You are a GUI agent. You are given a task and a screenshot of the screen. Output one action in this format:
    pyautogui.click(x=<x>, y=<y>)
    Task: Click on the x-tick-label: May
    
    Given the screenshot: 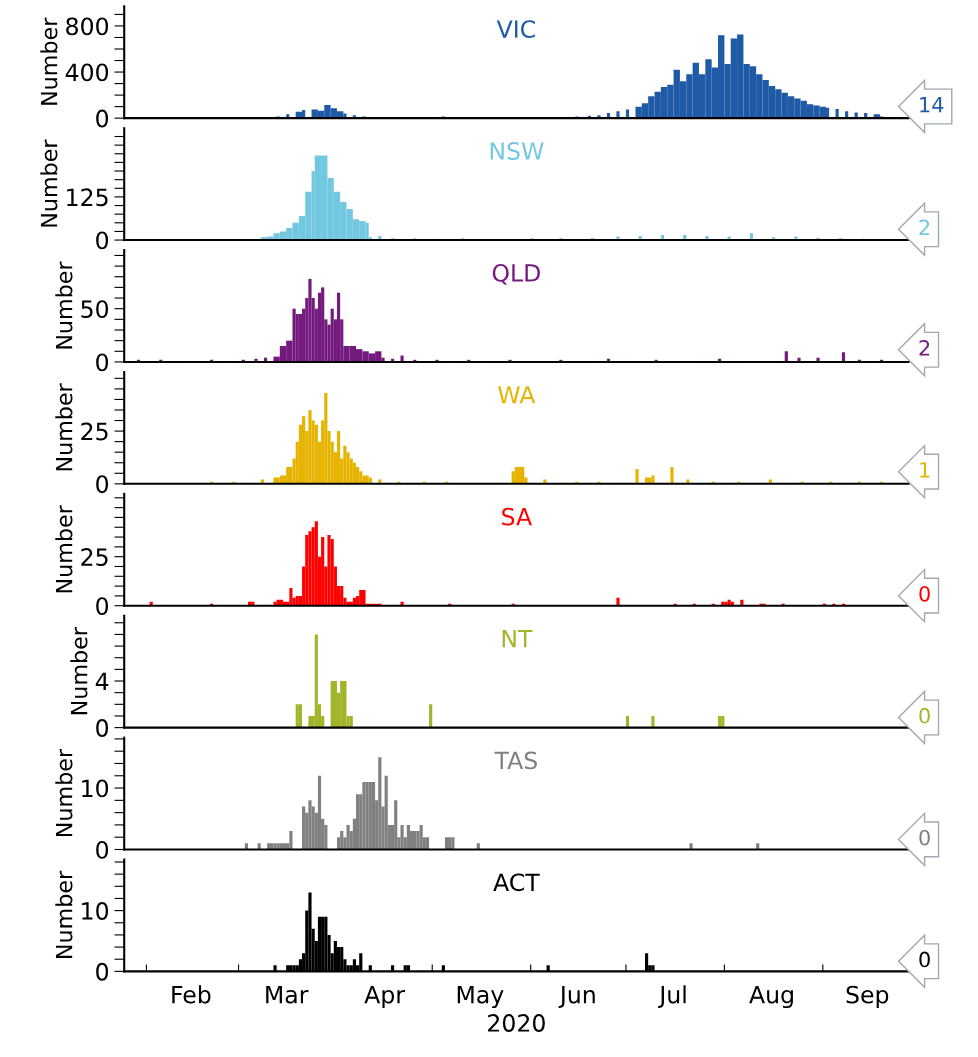 What is the action you would take?
    pyautogui.click(x=480, y=997)
    